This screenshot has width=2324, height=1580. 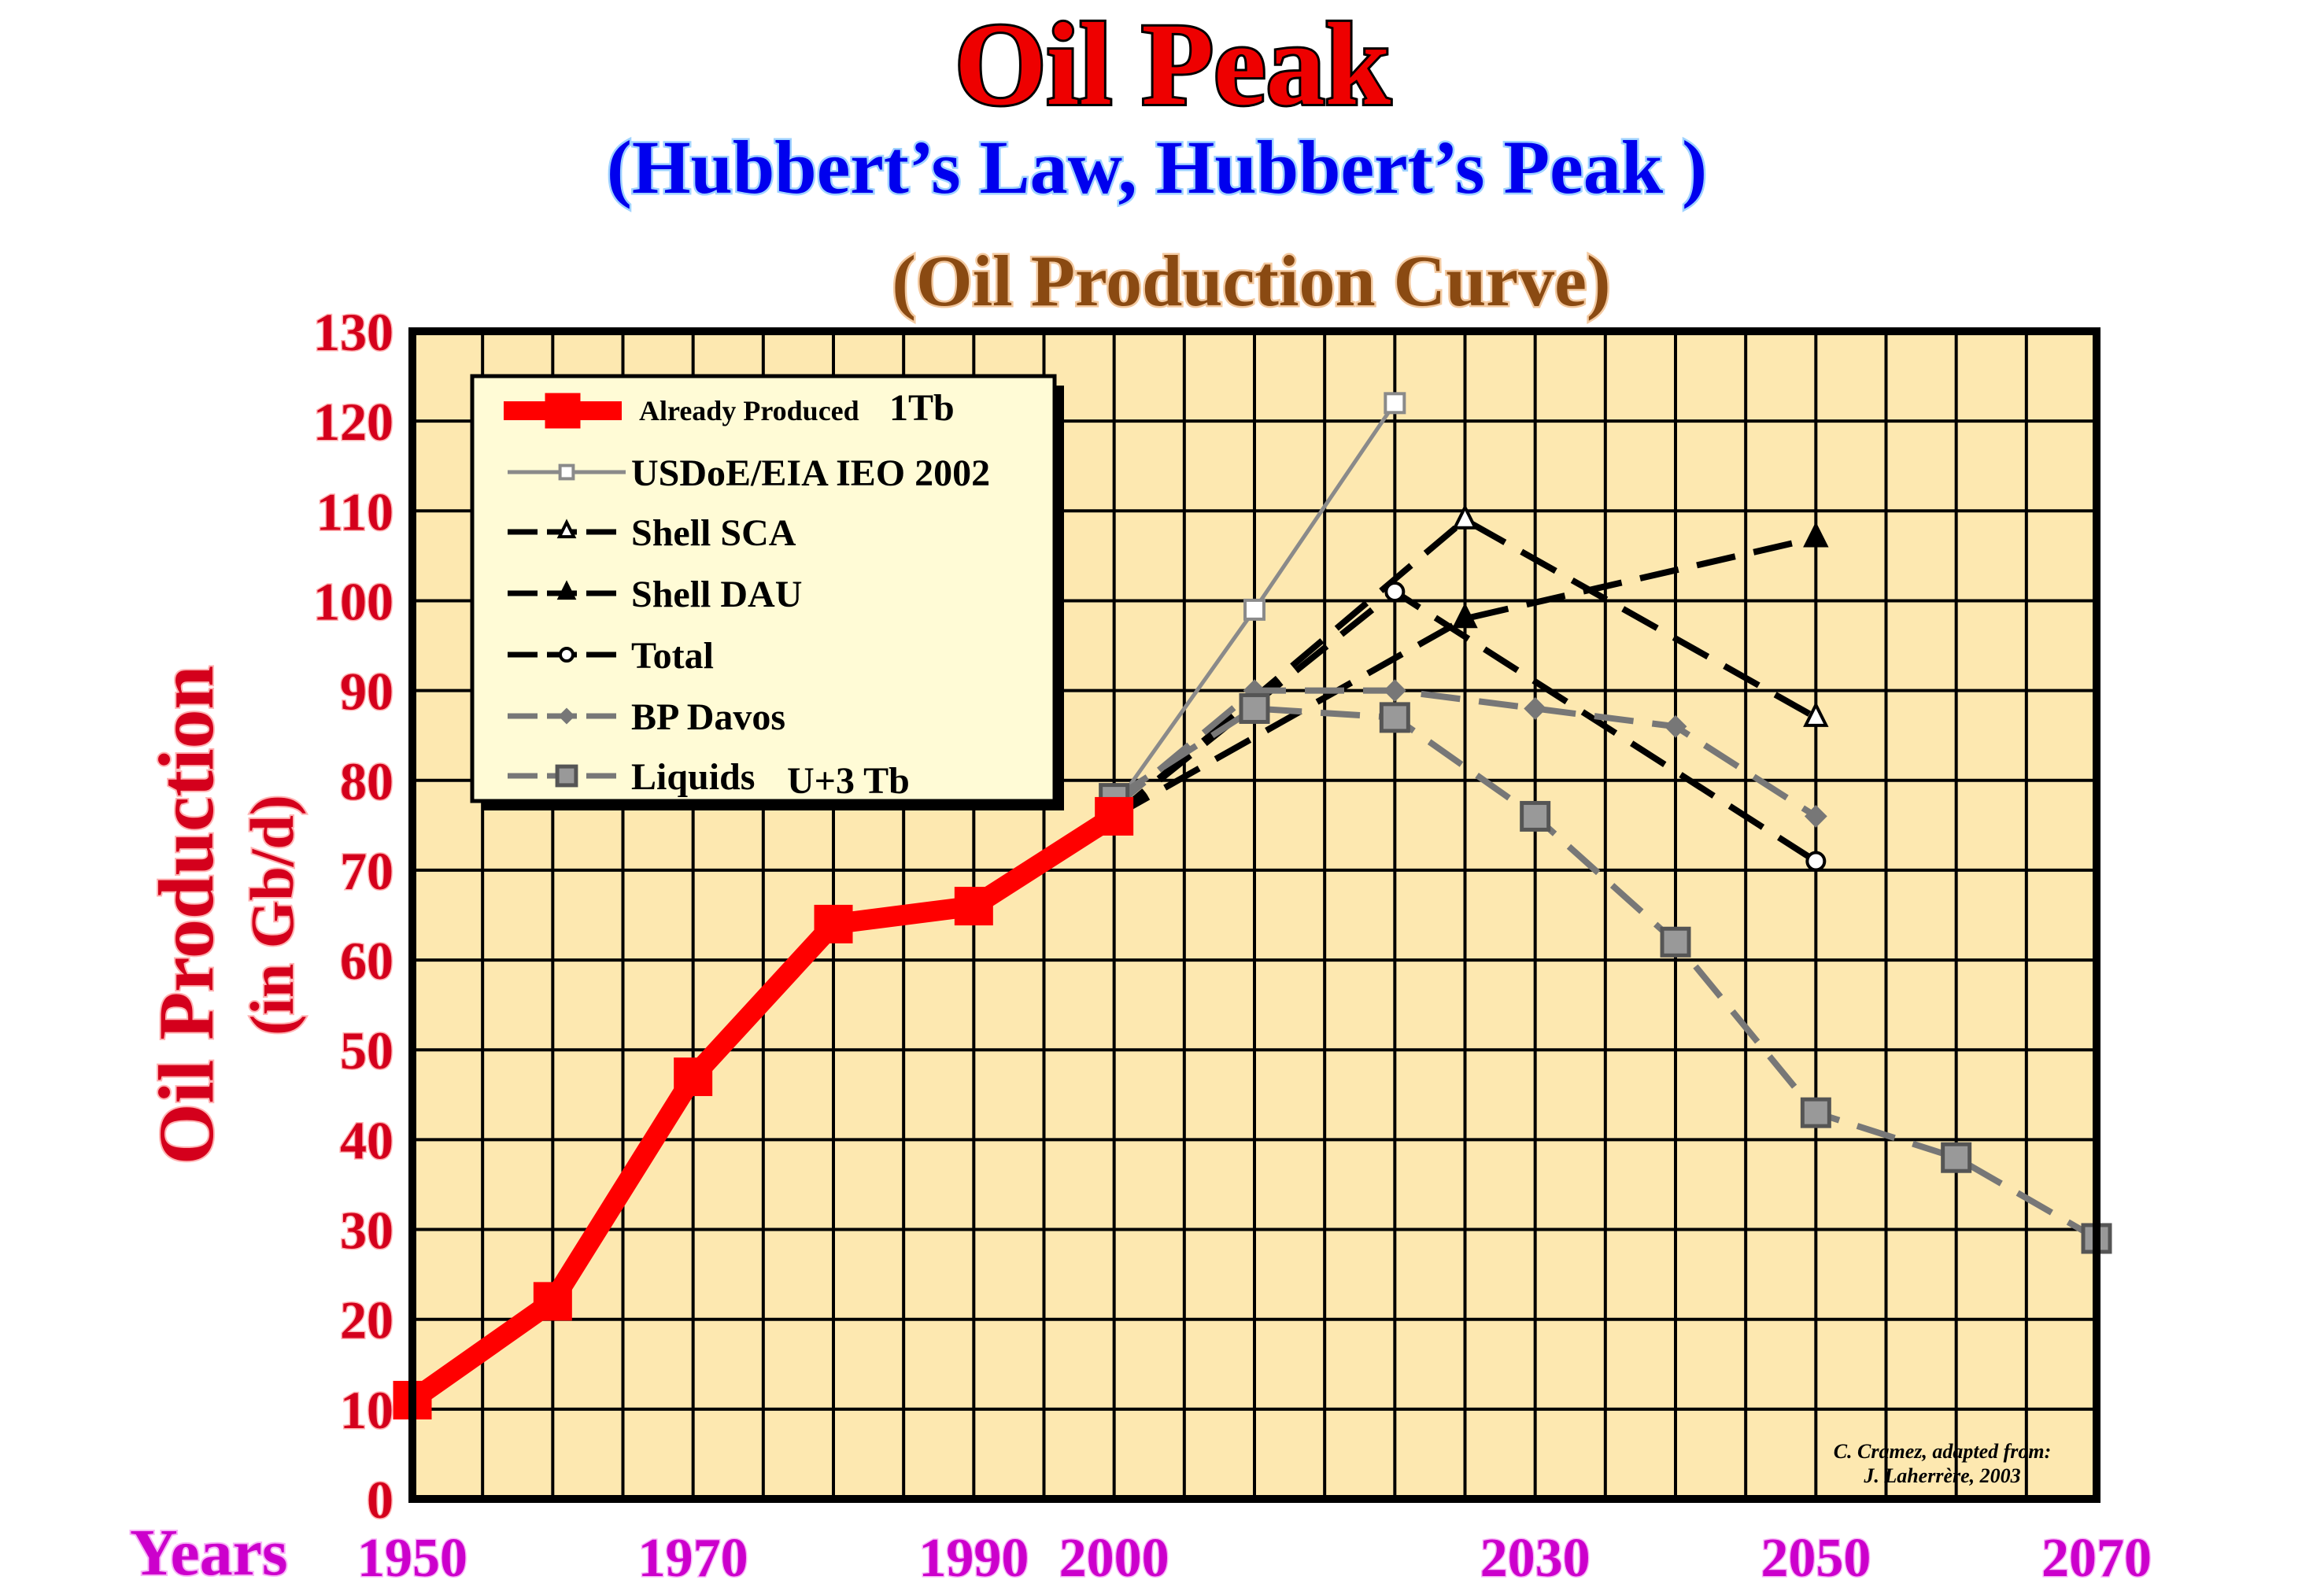 I want to click on y-tick-label: 30, so click(x=366, y=1231).